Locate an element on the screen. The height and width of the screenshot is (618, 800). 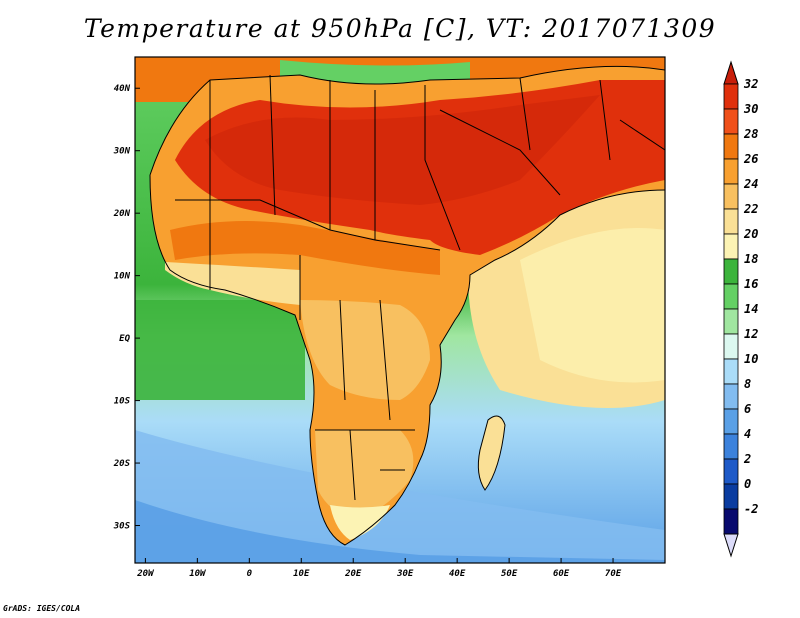
lon-tick-label: 10W is located at coordinates (198, 574).